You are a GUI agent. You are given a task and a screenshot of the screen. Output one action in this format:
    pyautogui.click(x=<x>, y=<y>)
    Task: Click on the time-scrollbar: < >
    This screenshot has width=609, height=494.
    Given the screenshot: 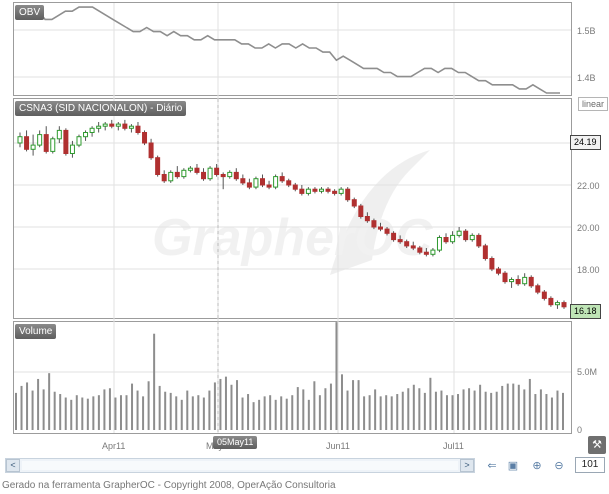 What is the action you would take?
    pyautogui.click(x=240, y=465)
    